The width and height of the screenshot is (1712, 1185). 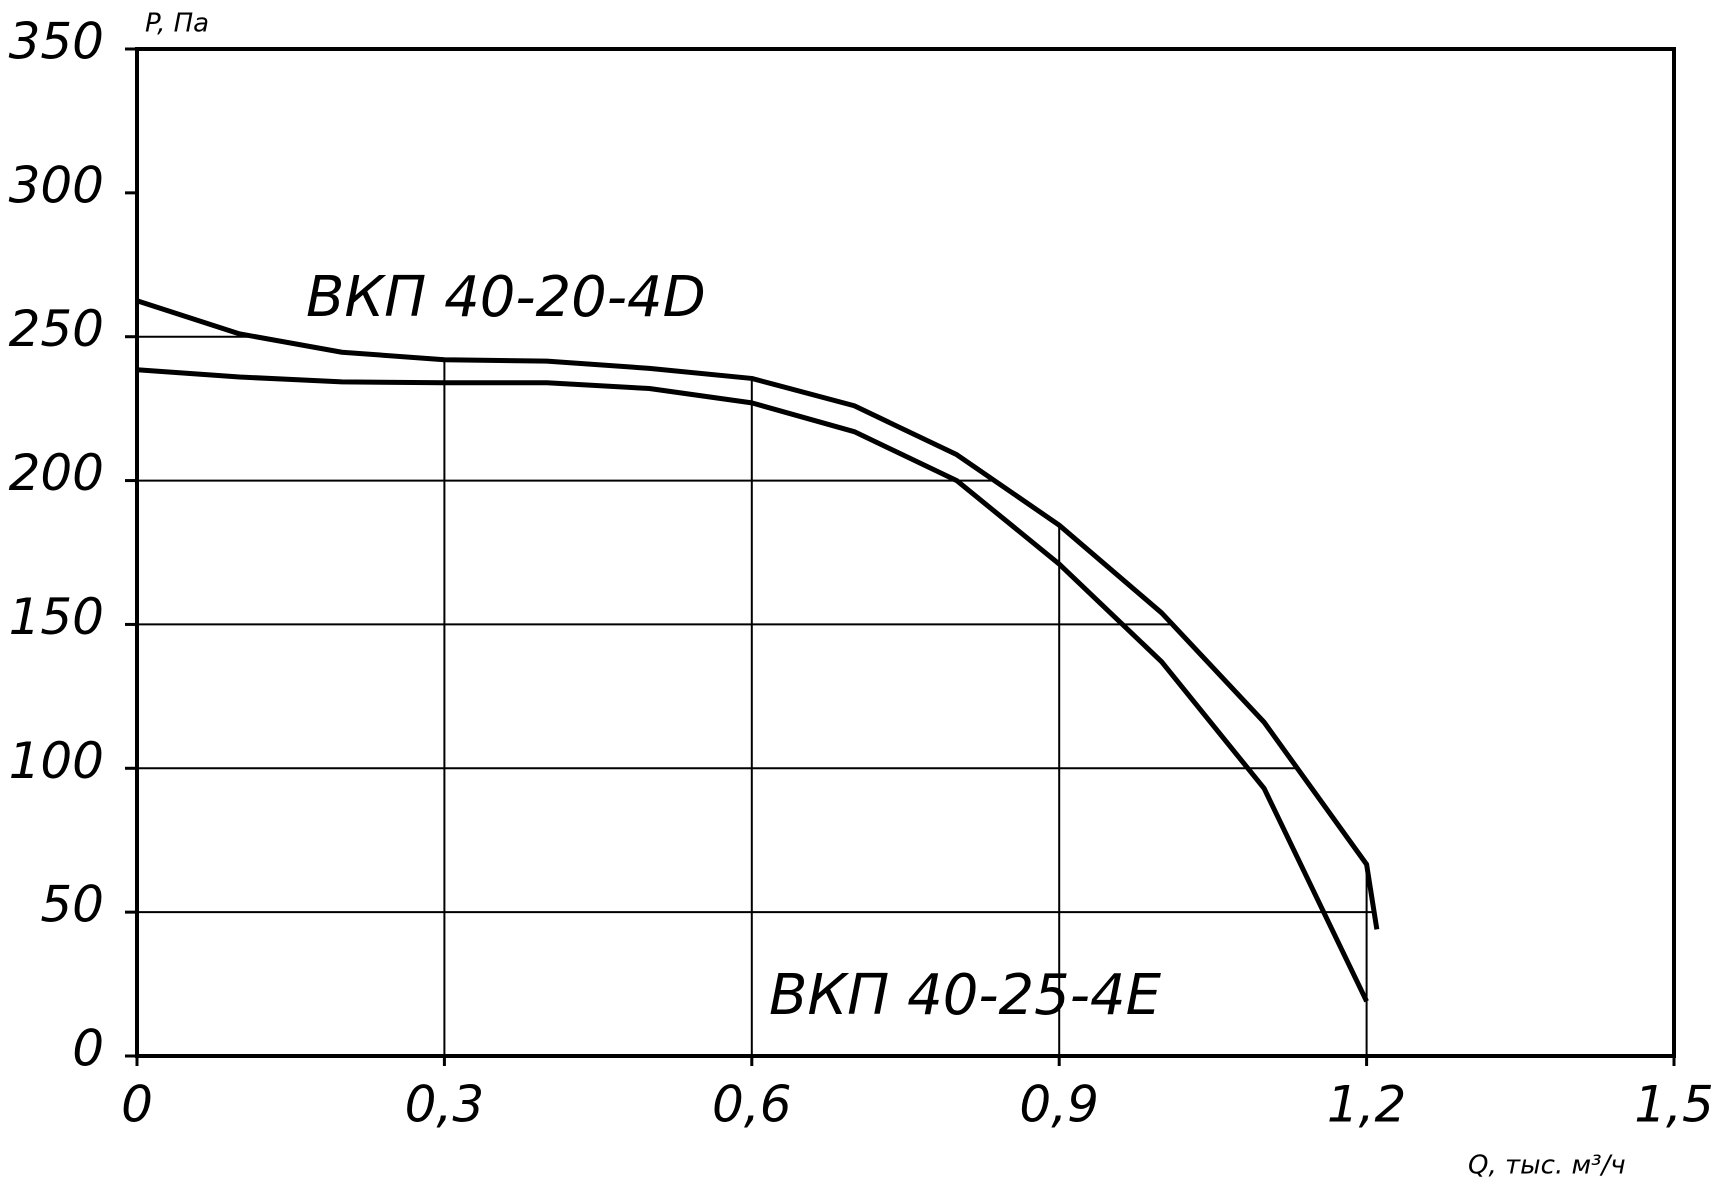 I want to click on series-label: ВКП 40-20-4D, so click(x=506, y=297).